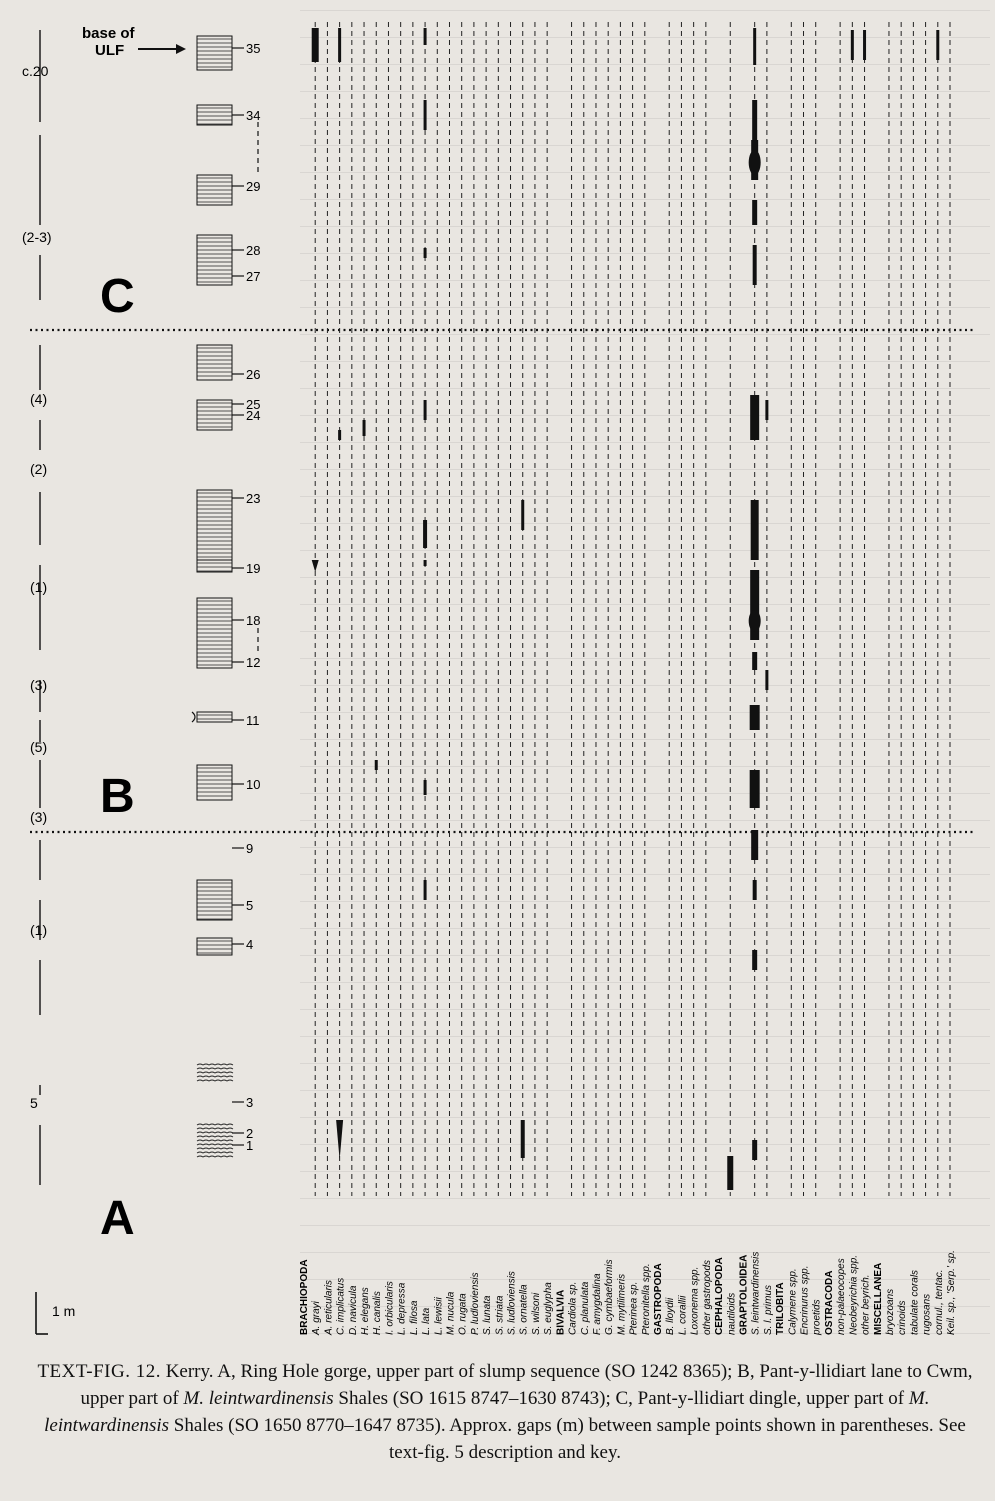  I want to click on taxon-label: proetids, so click(817, 1317).